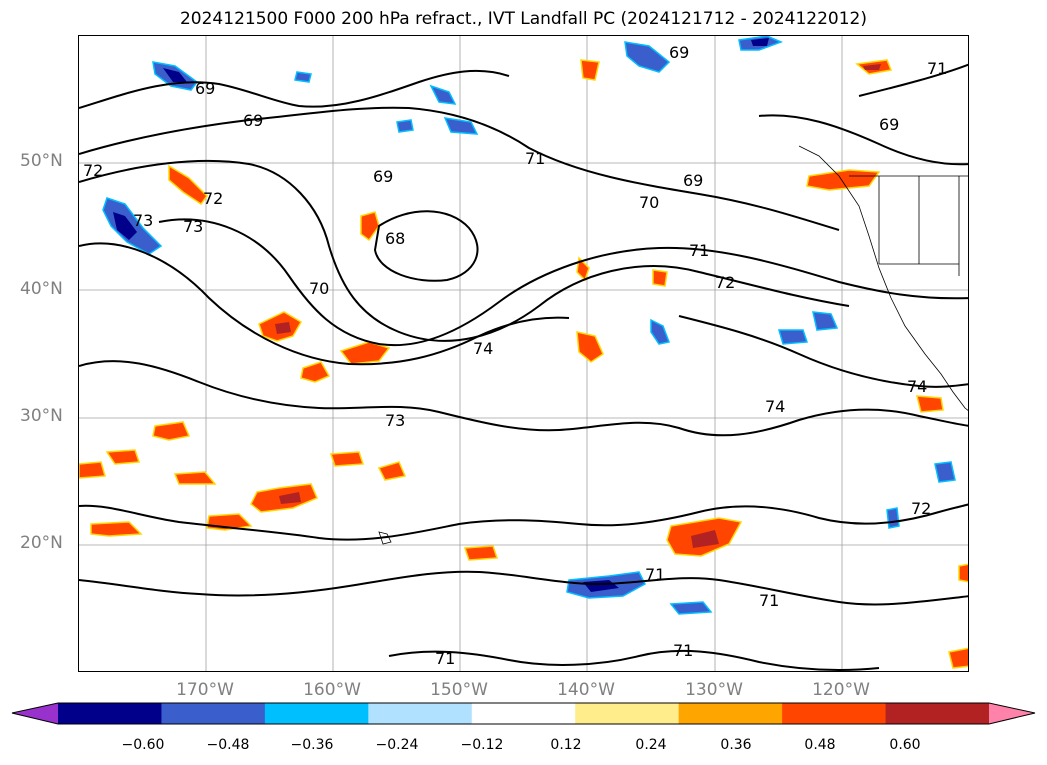 This screenshot has height=765, width=1047. What do you see at coordinates (919, 226) in the screenshot?
I see `border-us-states` at bounding box center [919, 226].